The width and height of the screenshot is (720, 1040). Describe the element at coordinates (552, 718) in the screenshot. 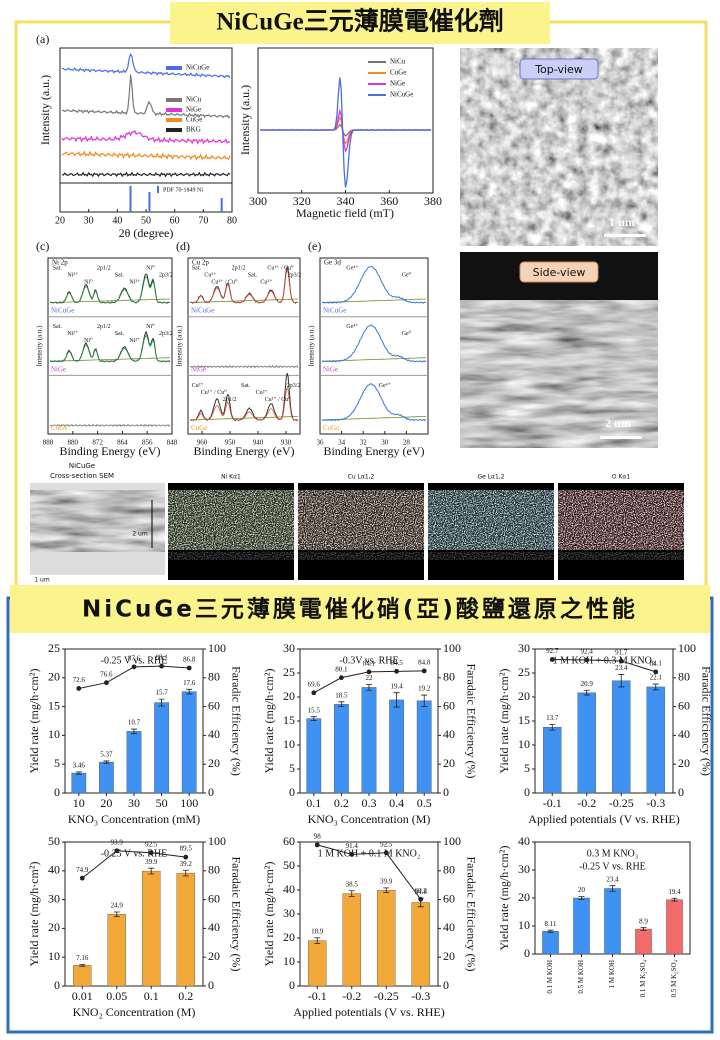

I see `value-label: 13.7` at that location.